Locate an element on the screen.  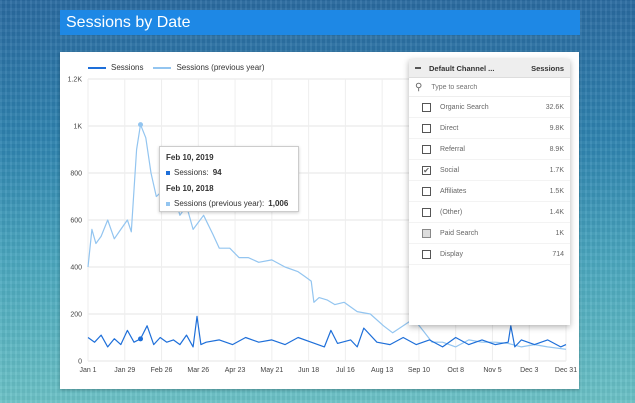
x-tick-label: Jul 16 is located at coordinates (345, 370).